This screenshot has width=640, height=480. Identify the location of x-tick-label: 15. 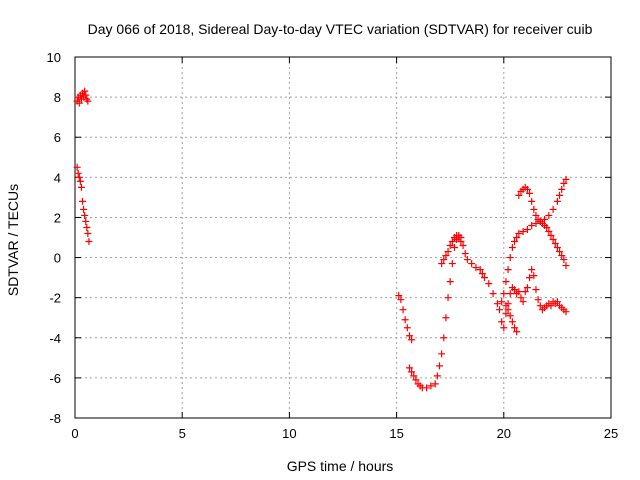
(396, 433).